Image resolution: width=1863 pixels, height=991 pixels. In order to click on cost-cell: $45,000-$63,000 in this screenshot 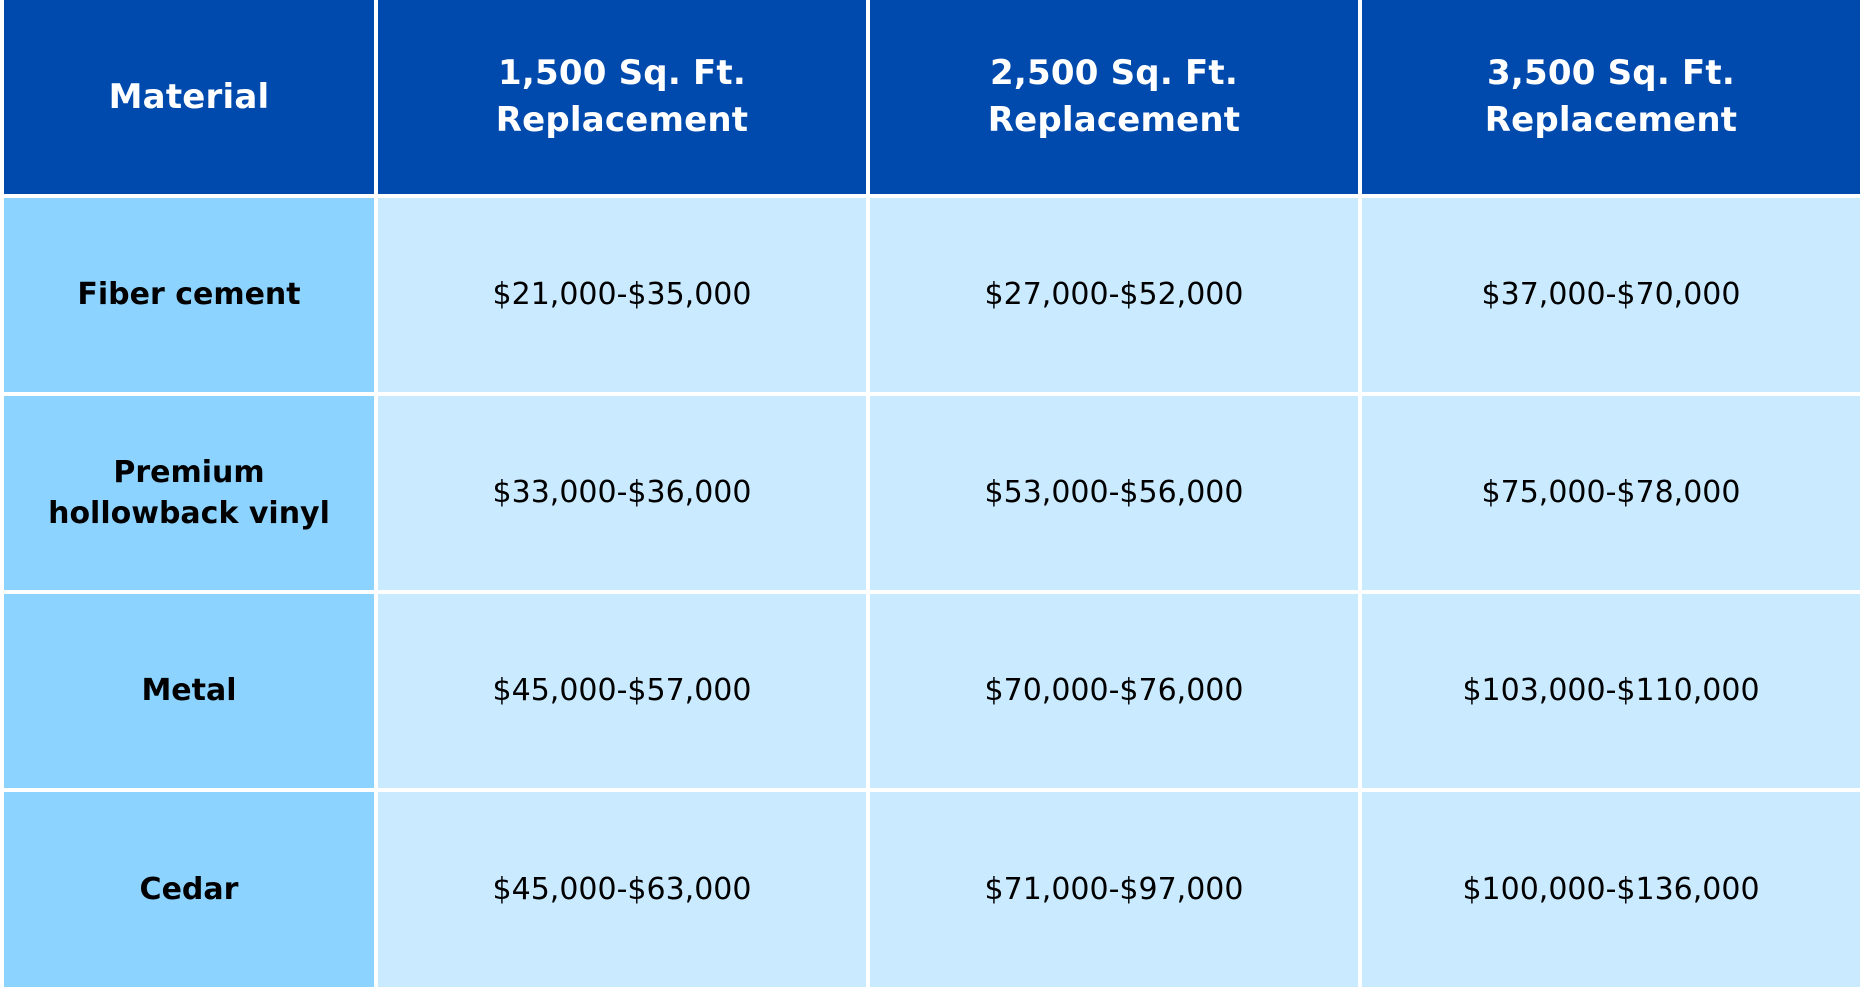, I will do `click(622, 889)`.